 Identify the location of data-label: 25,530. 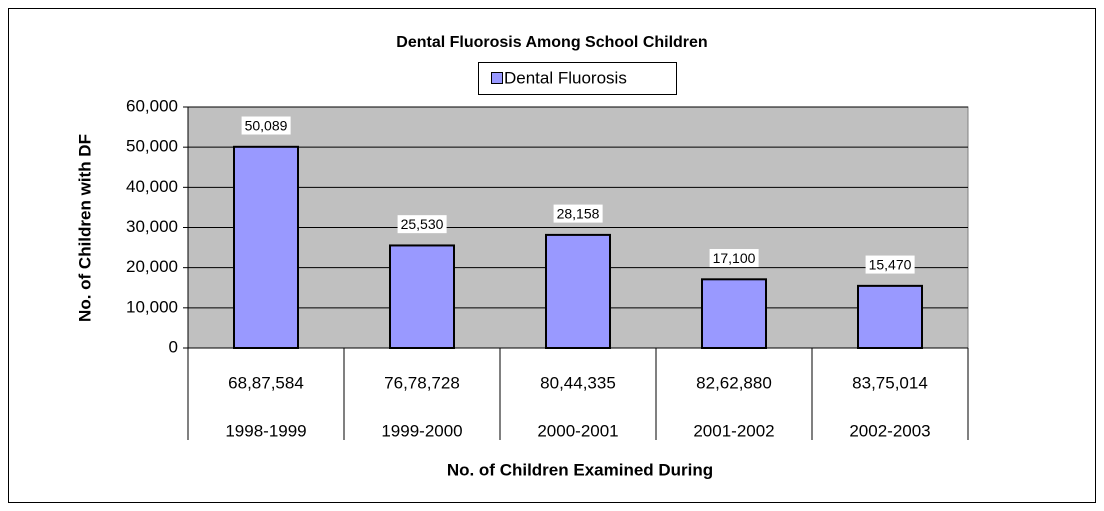
(422, 224).